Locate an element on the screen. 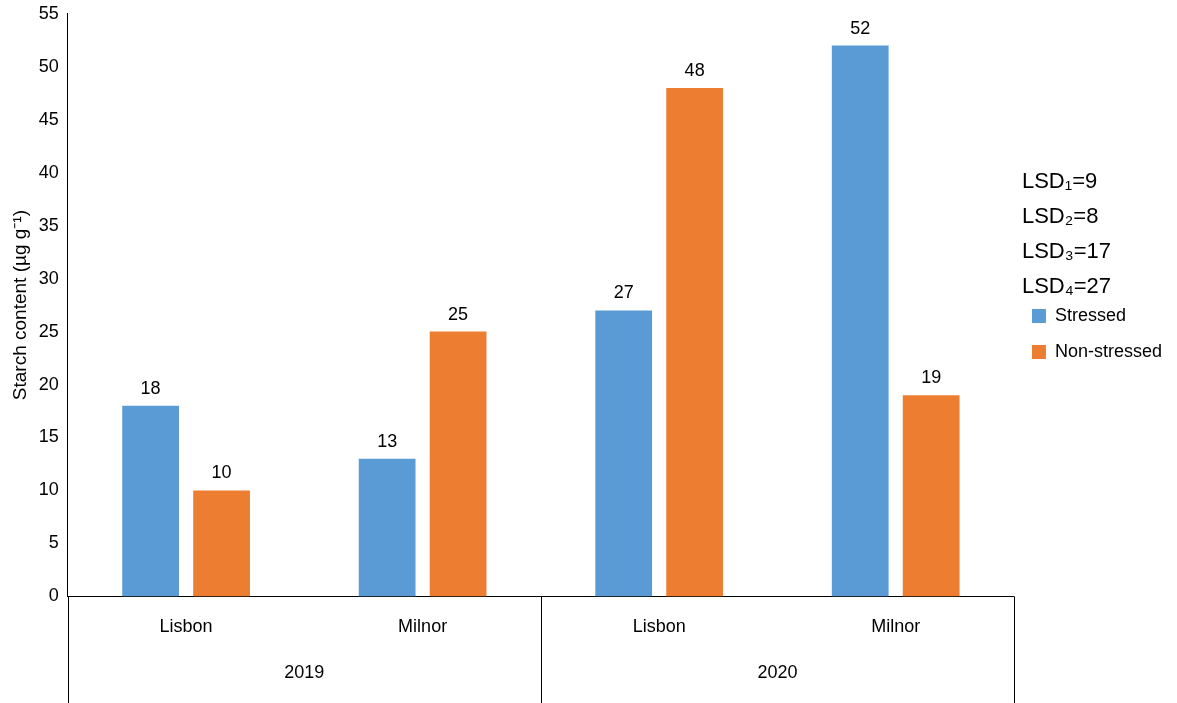  text: LSD₁=9 is located at coordinates (1059, 181).